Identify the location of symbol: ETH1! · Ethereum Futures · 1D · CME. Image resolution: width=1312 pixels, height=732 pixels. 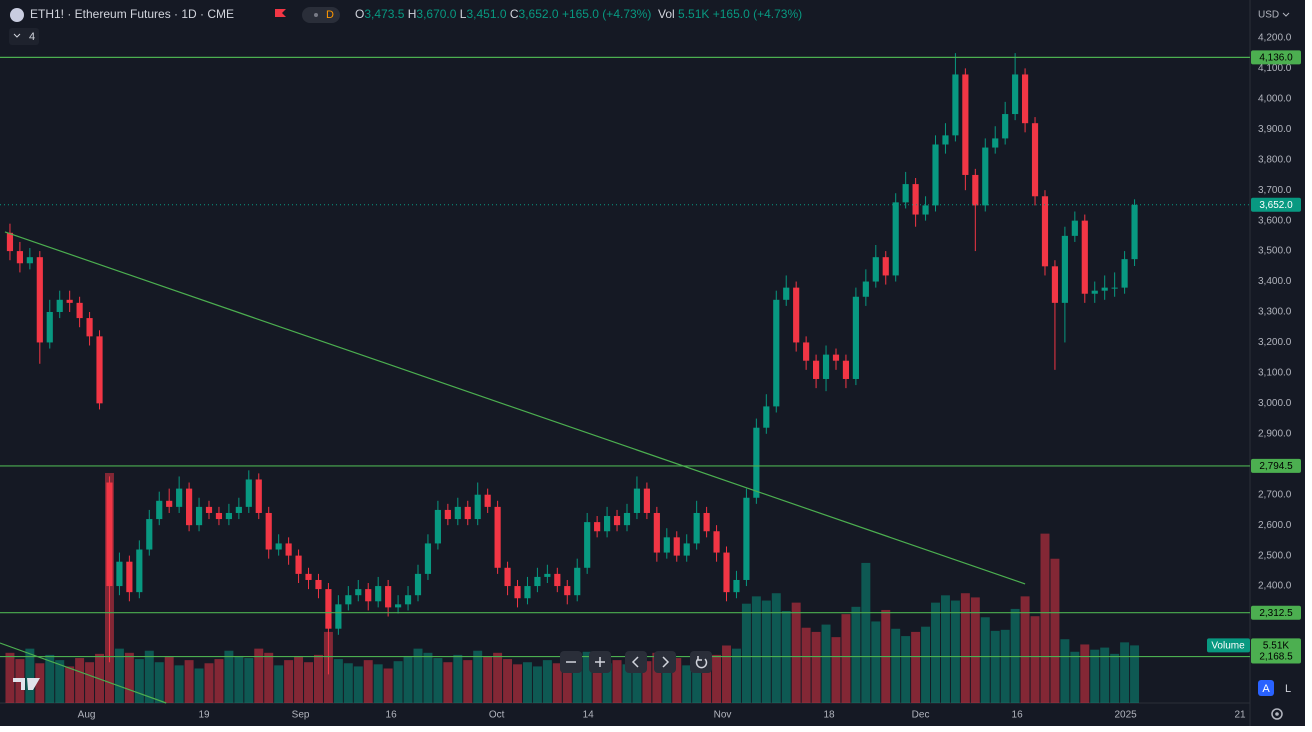
(132, 14).